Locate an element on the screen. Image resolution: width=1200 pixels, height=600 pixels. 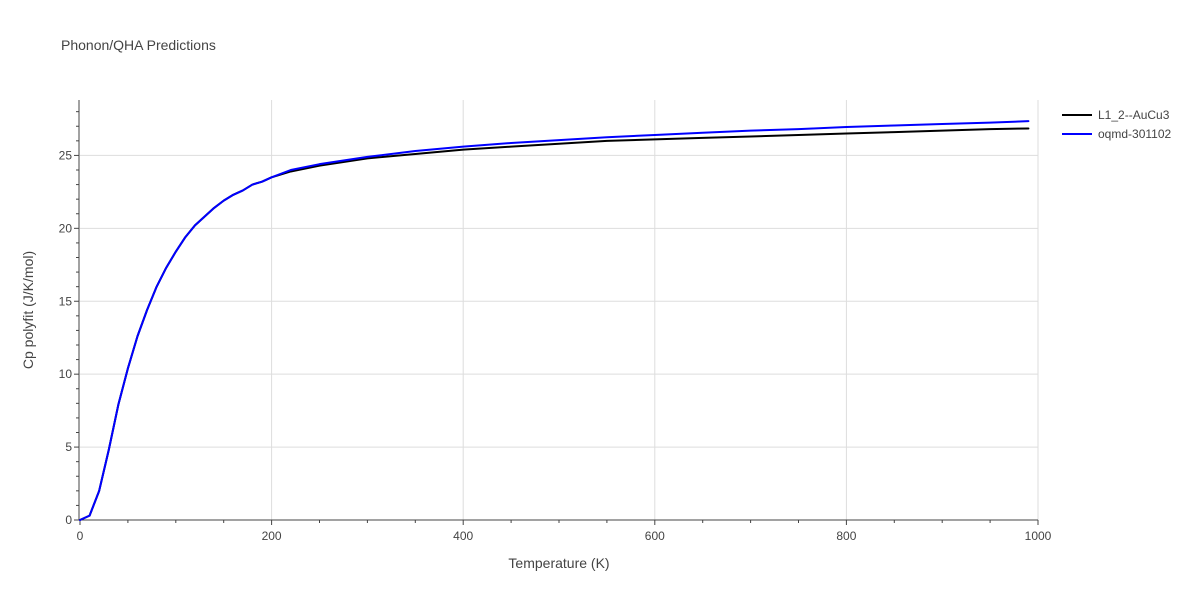
y-tick-label: 25 is located at coordinates (66, 155).